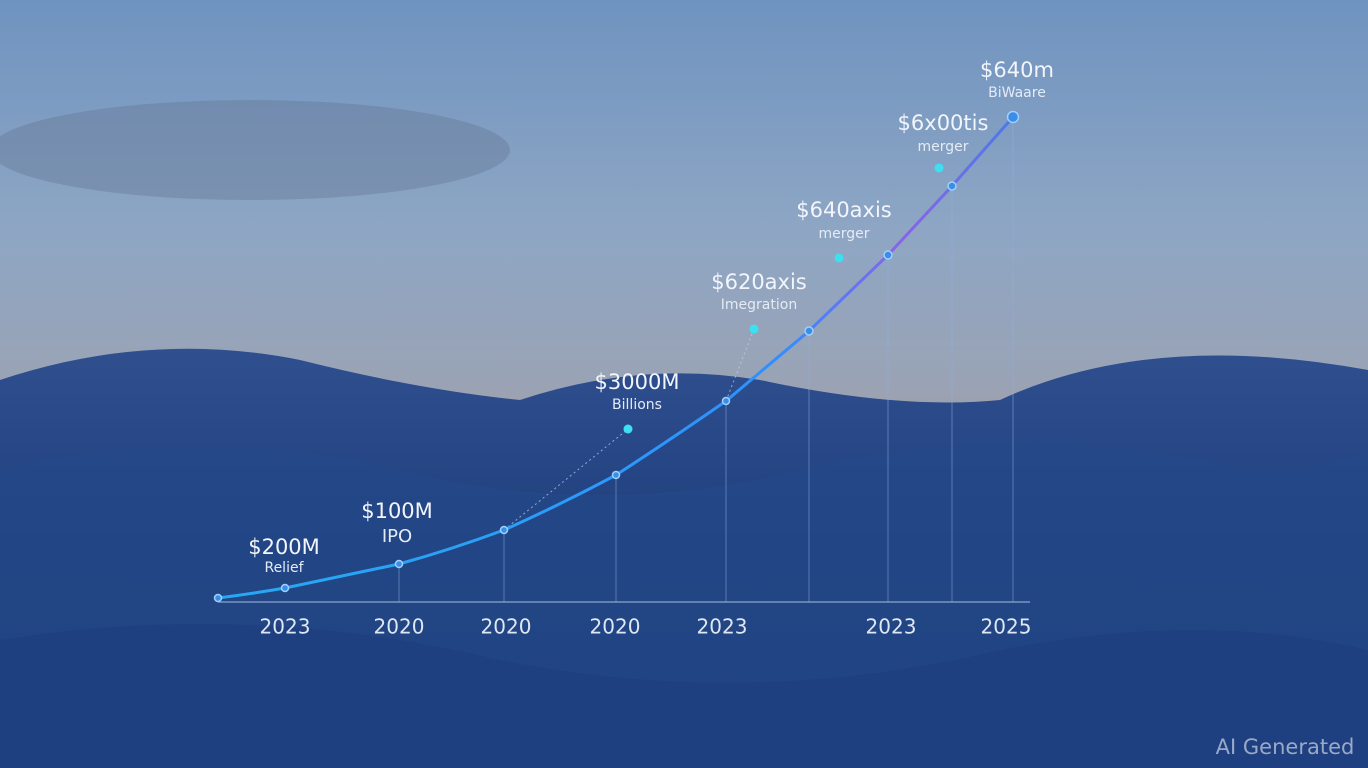  I want to click on annotation-value: $6x00tis, so click(943, 123).